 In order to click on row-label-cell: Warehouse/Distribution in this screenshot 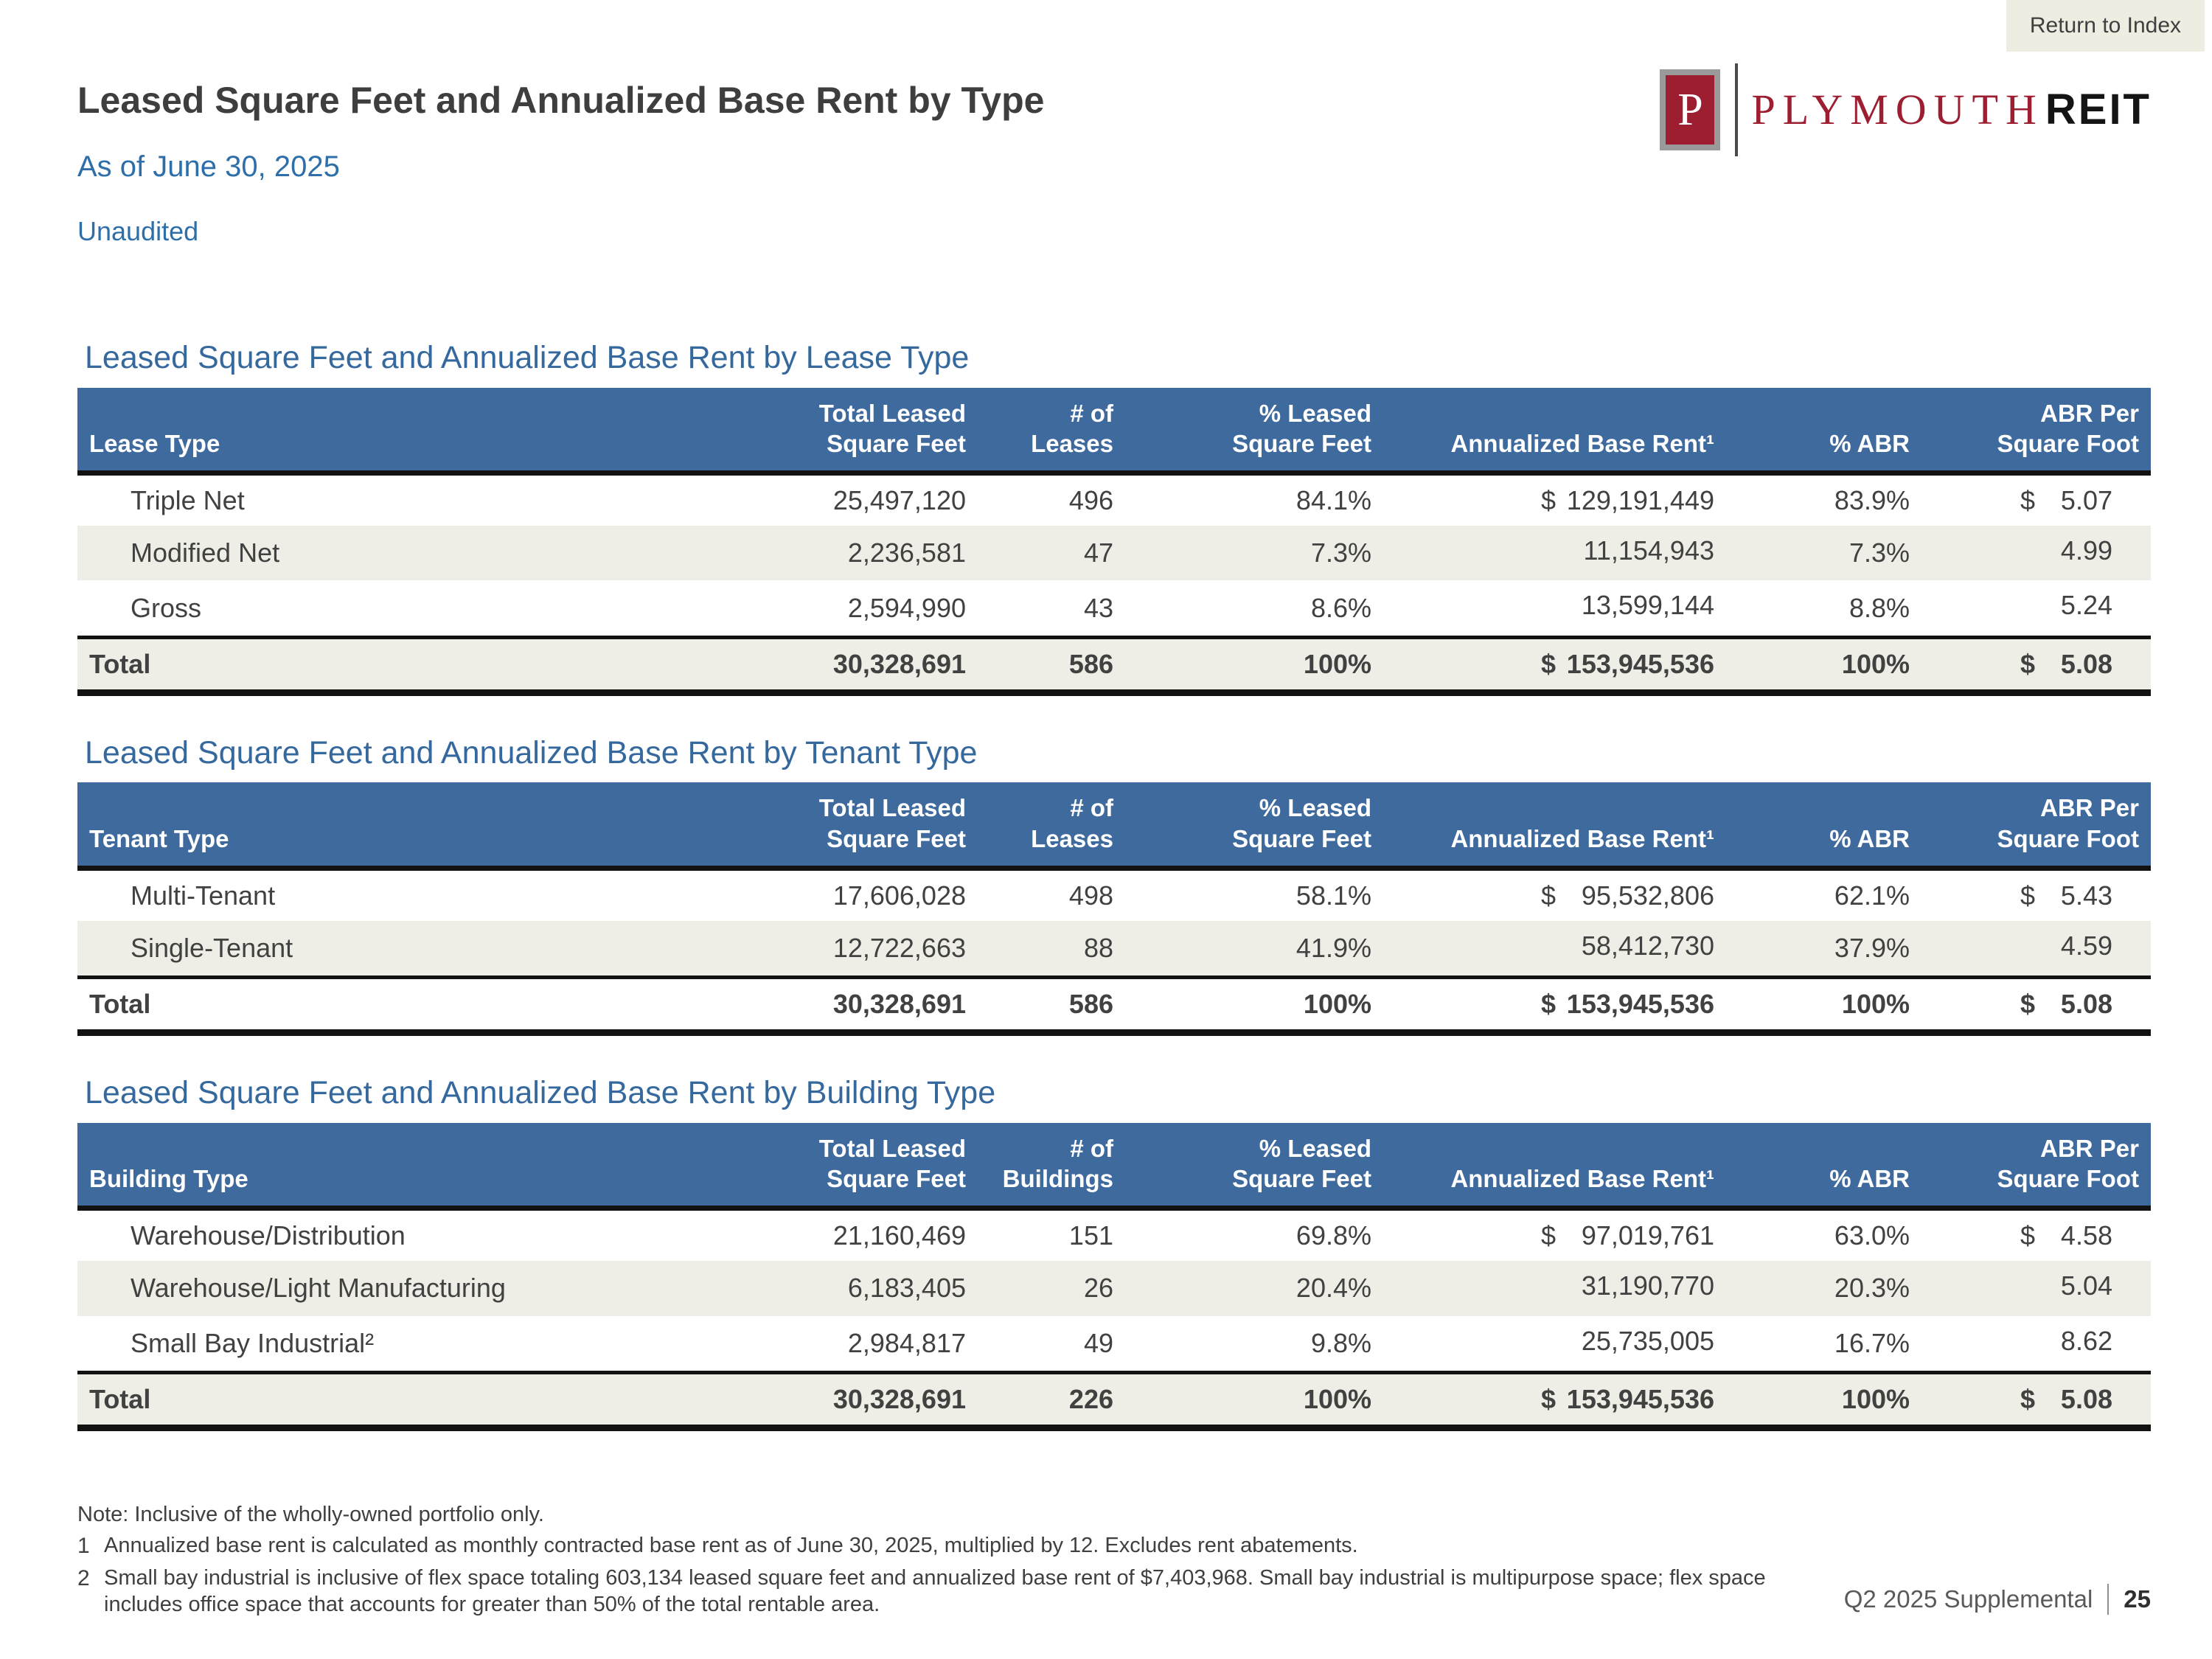, I will do `click(268, 1235)`.